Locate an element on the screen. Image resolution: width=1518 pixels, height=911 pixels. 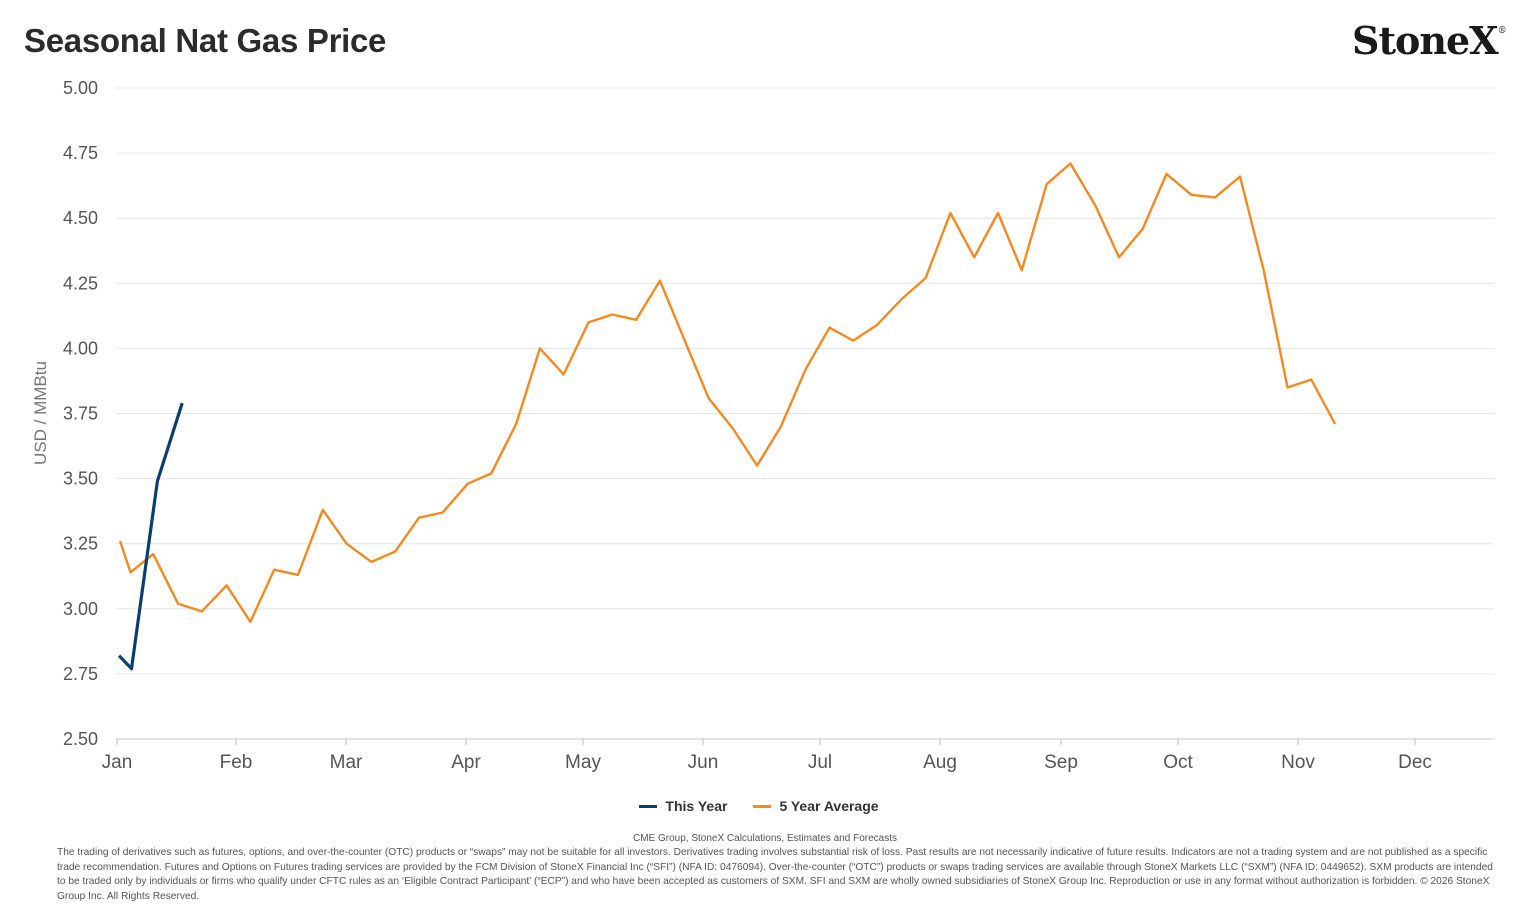
x-tick-label: Sep is located at coordinates (1061, 762).